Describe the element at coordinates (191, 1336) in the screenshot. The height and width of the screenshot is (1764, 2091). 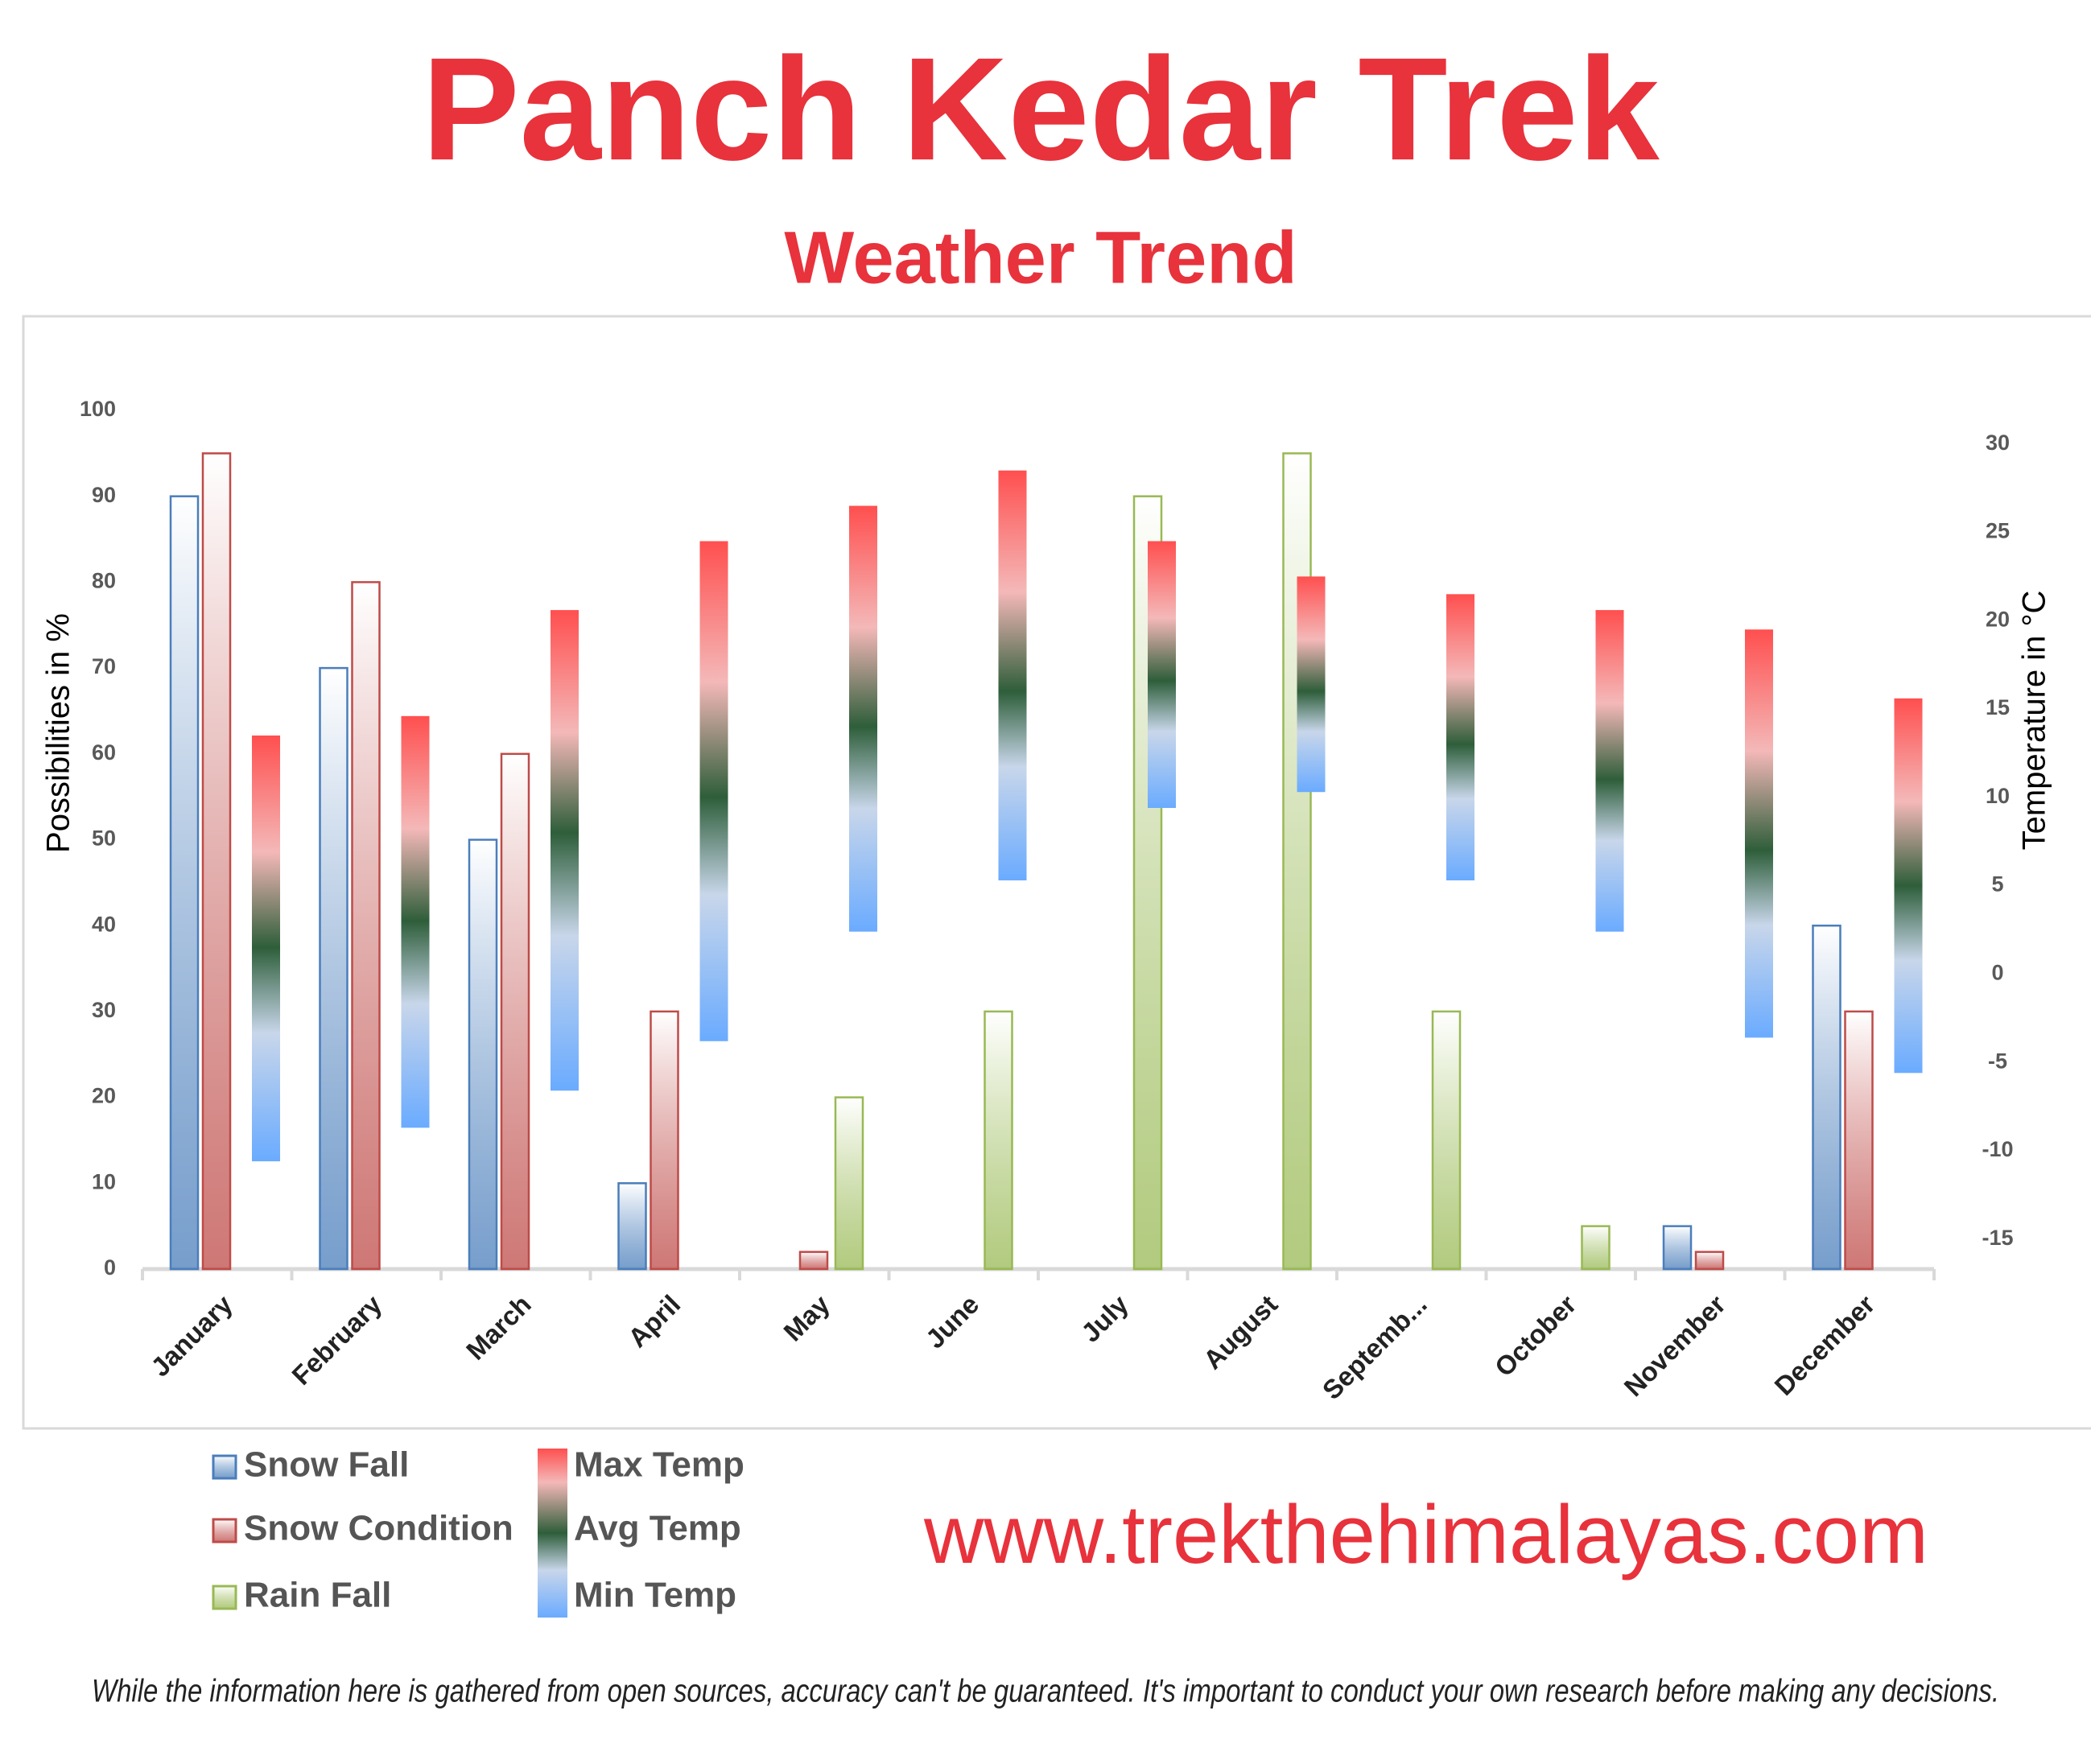
I see `x-tick-label: January` at that location.